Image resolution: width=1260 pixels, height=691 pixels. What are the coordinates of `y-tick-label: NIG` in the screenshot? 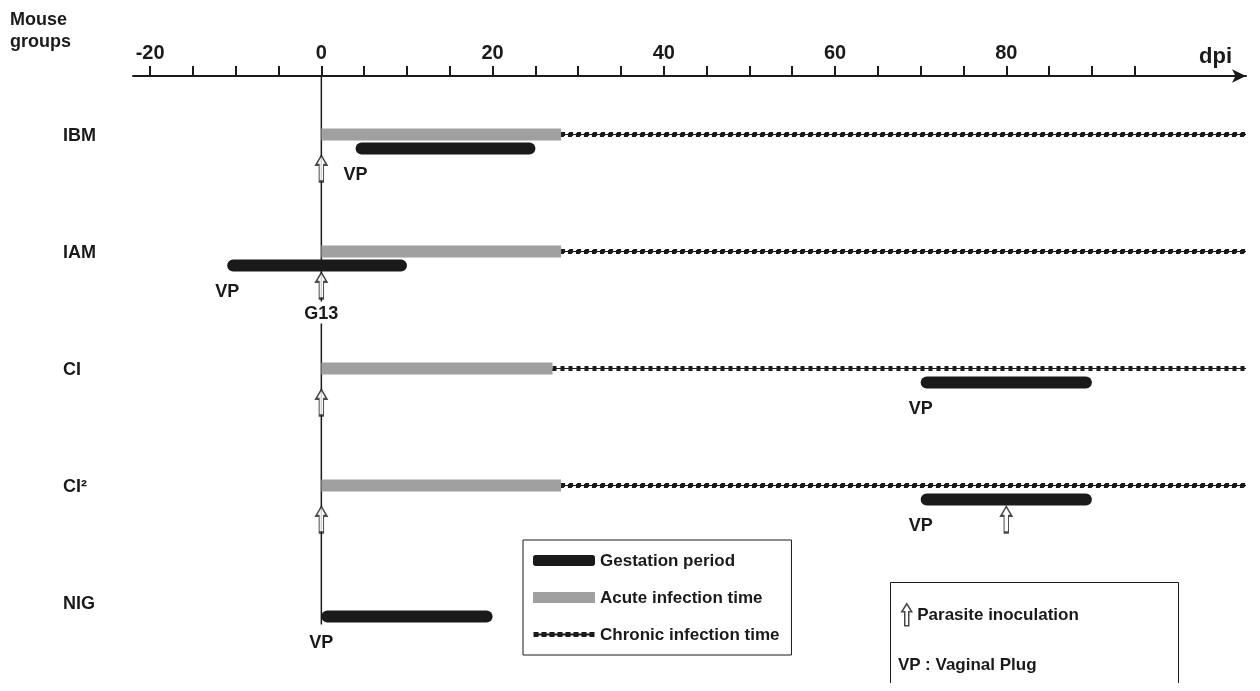 It's located at (79, 602).